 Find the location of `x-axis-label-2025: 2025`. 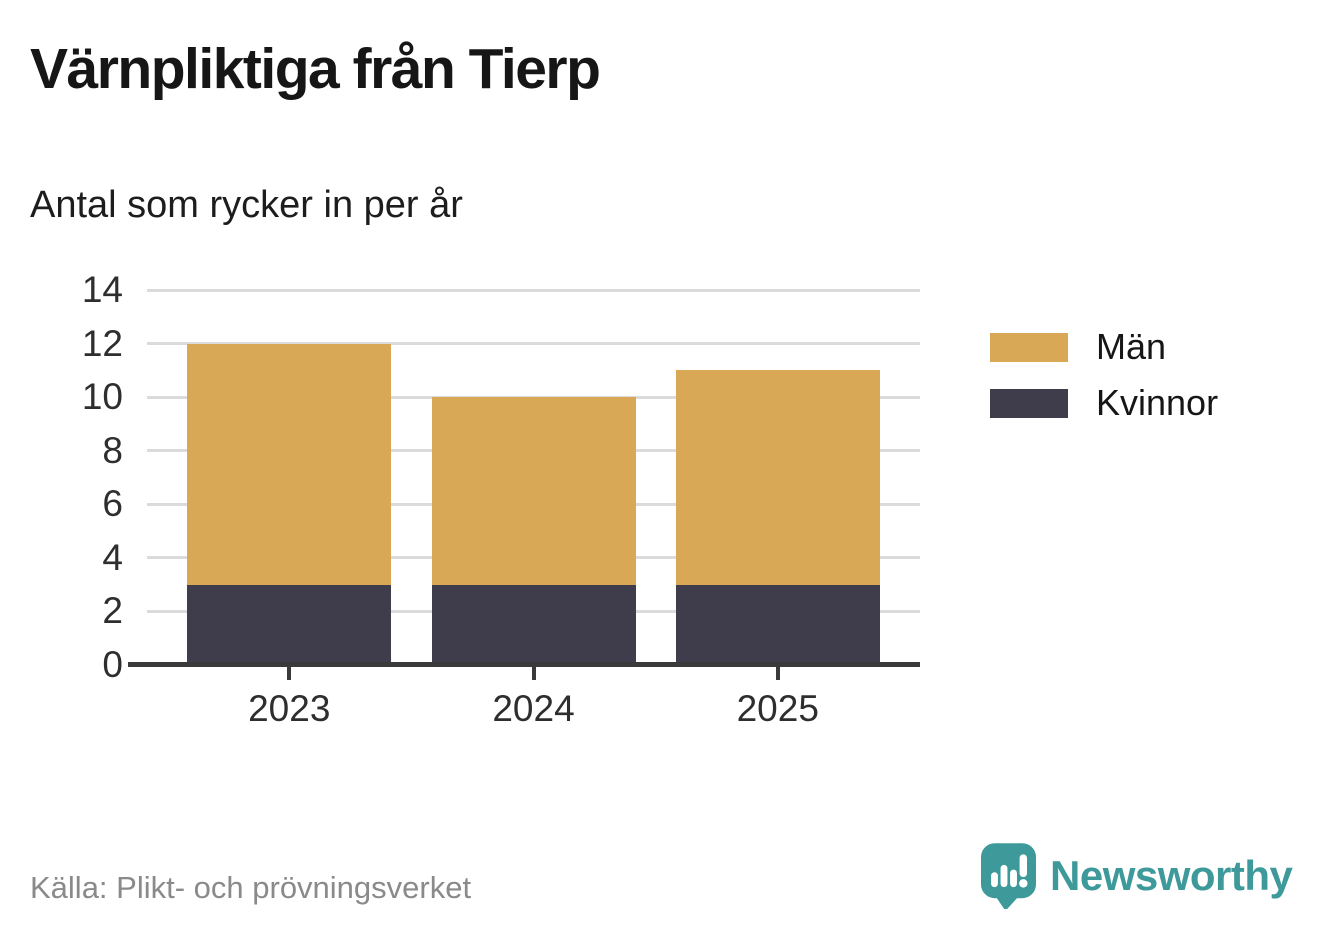

x-axis-label-2025: 2025 is located at coordinates (777, 708).